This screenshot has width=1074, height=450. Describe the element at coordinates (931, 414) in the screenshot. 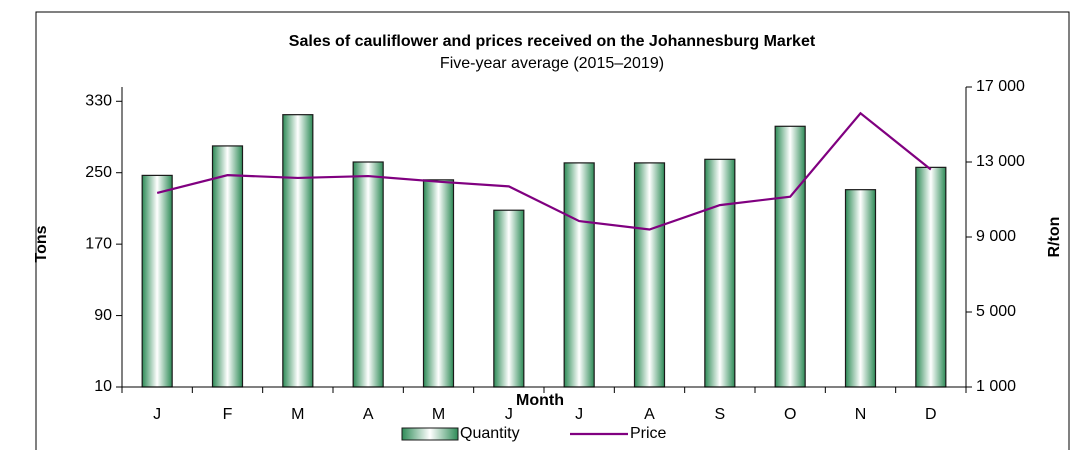

I see `x-tick-label: D` at that location.